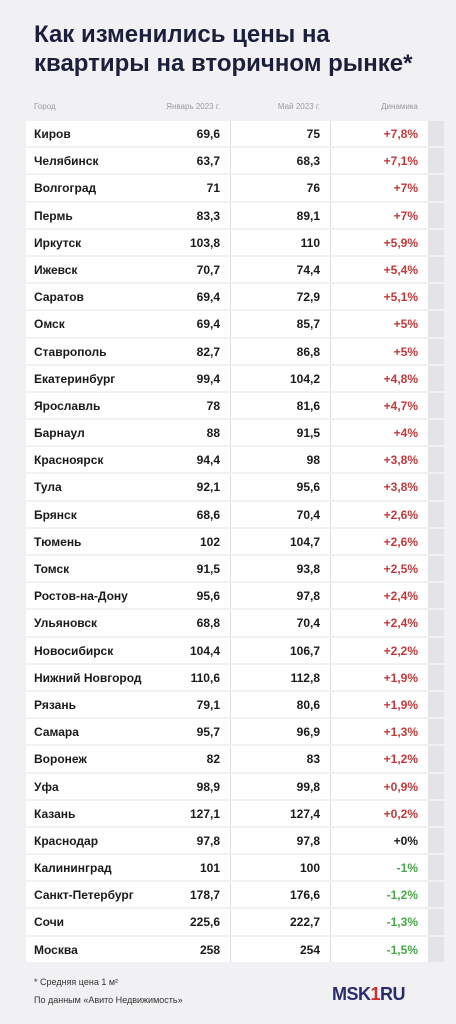  What do you see at coordinates (208, 378) in the screenshot?
I see `cell-jan: 99,4` at bounding box center [208, 378].